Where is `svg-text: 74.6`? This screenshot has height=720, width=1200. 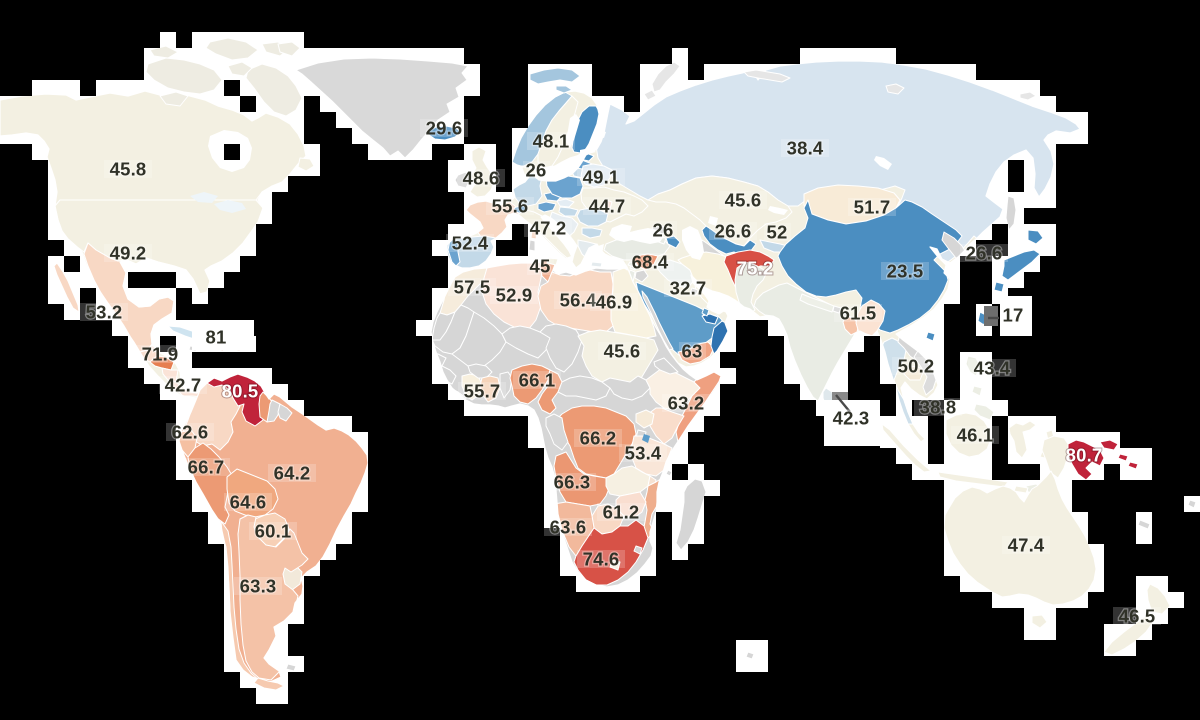
svg-text: 74.6 is located at coordinates (601, 559).